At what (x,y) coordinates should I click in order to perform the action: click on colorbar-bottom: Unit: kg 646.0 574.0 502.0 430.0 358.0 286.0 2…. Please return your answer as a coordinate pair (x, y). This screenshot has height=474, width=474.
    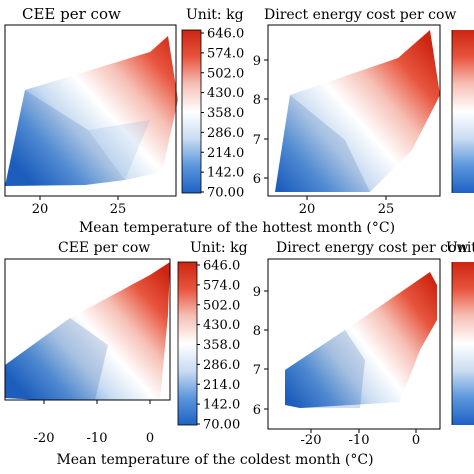
    Looking at the image, I should click on (212, 336).